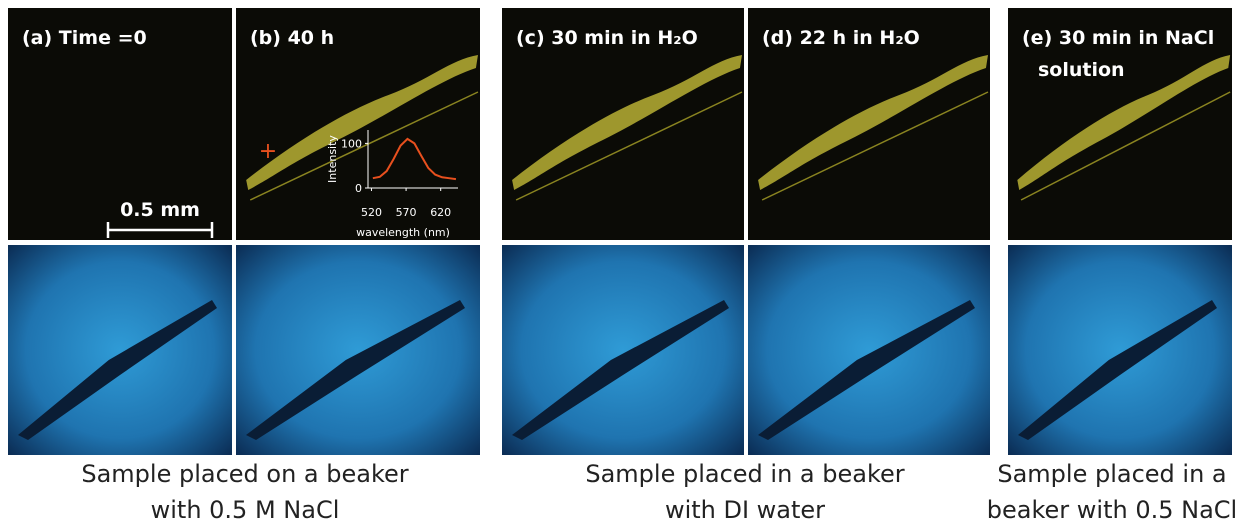  I want to click on caption: with DI water, so click(745, 510).